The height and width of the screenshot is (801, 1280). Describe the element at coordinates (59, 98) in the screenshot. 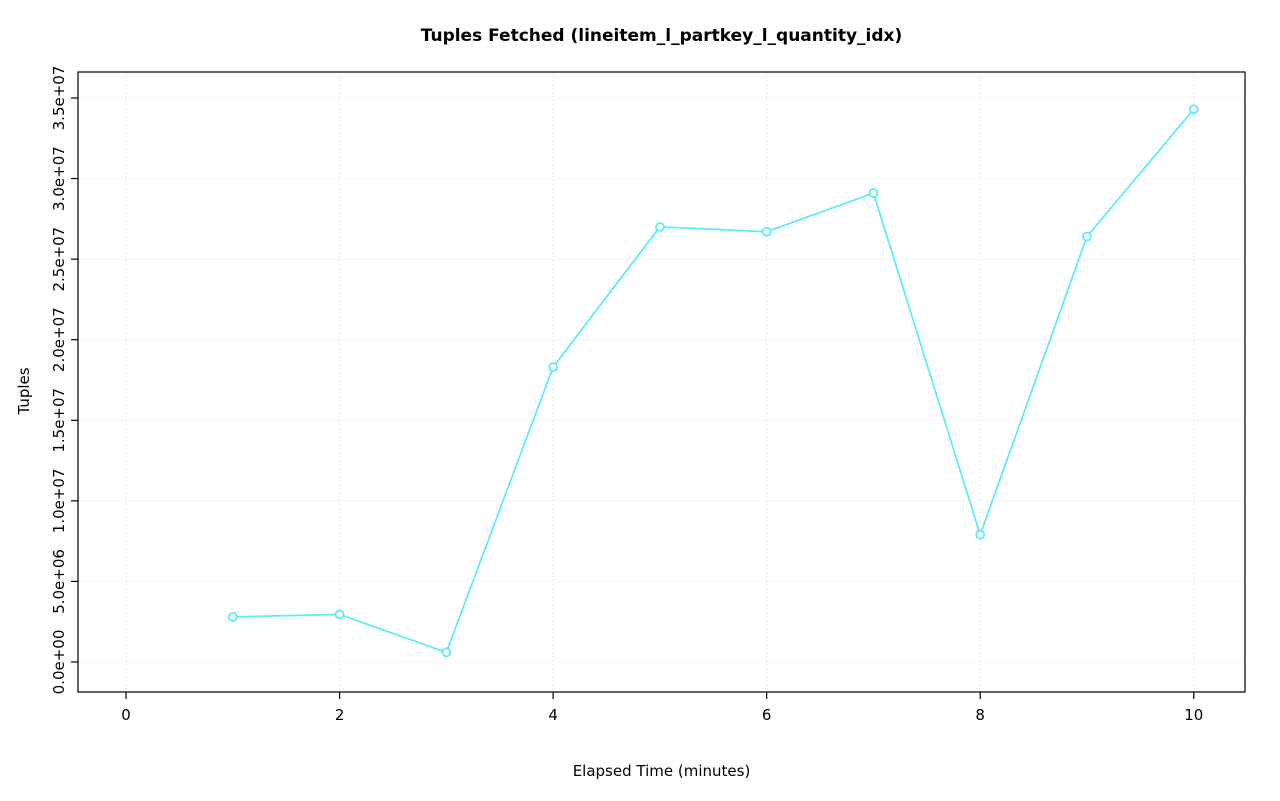

I see `y-tick-label: 3.5e+07` at that location.